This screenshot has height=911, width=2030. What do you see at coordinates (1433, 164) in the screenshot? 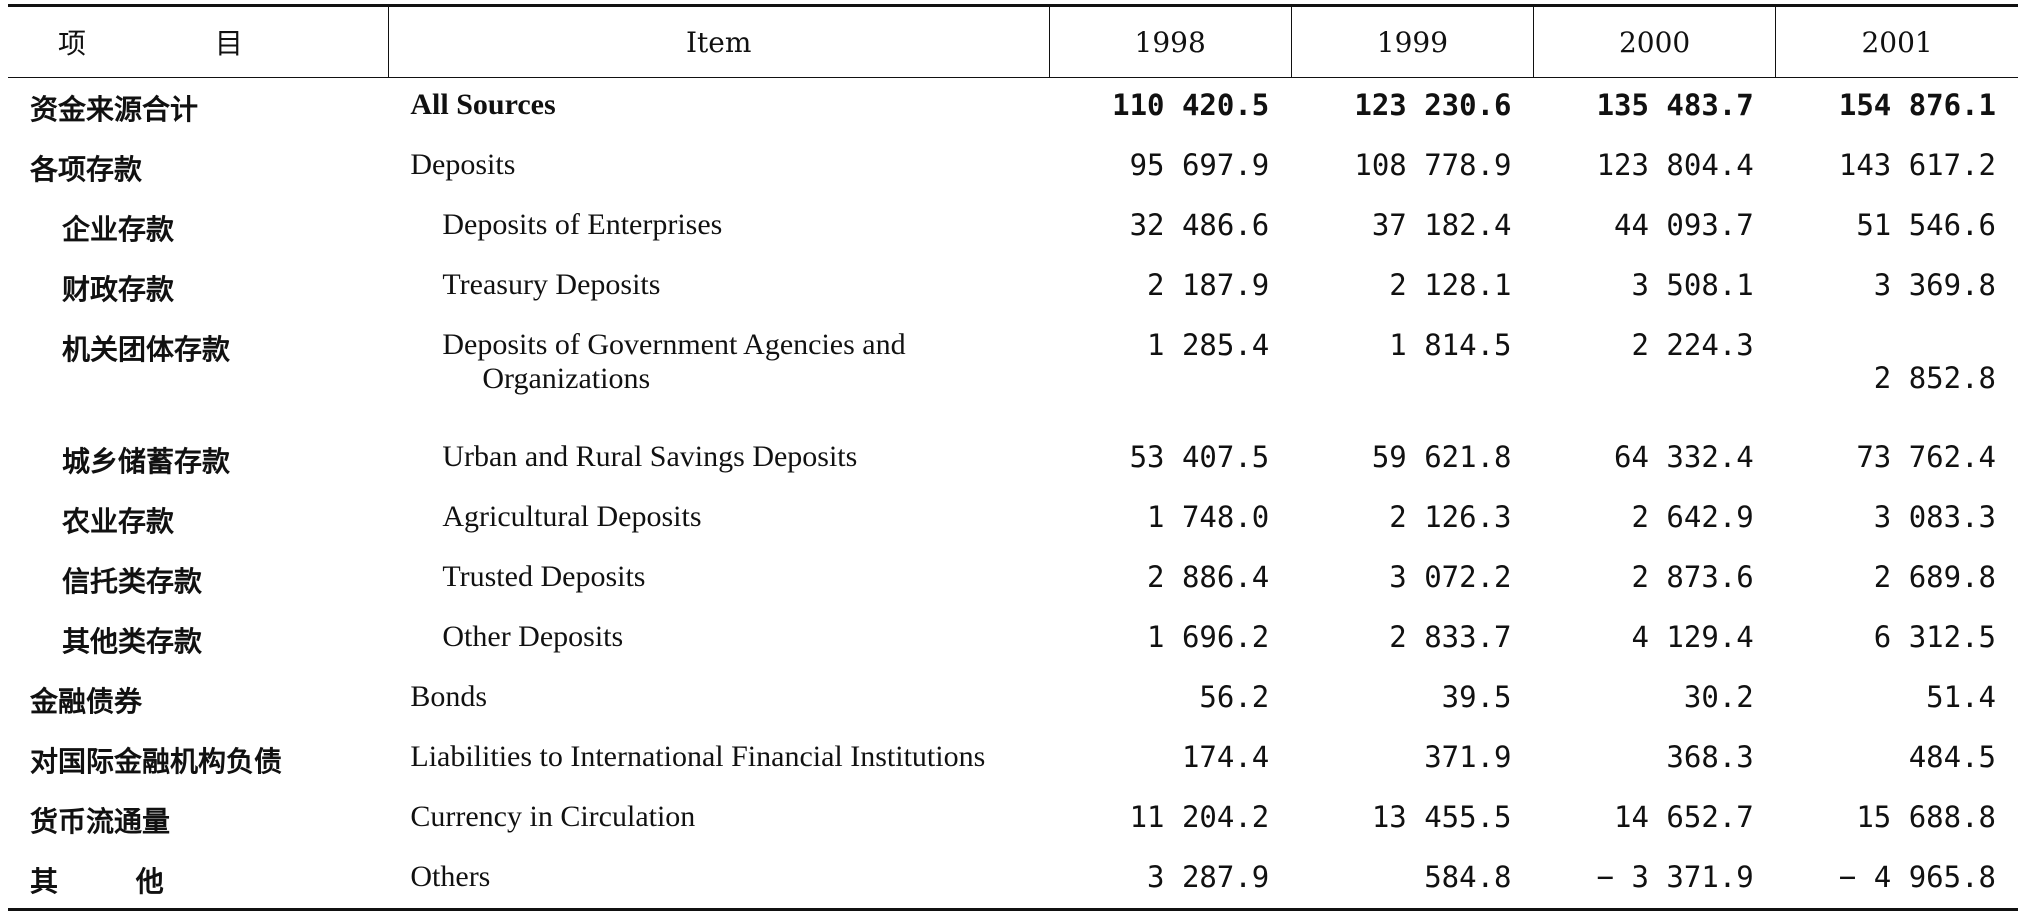
I see `cell-1999: 108 778.9` at bounding box center [1433, 164].